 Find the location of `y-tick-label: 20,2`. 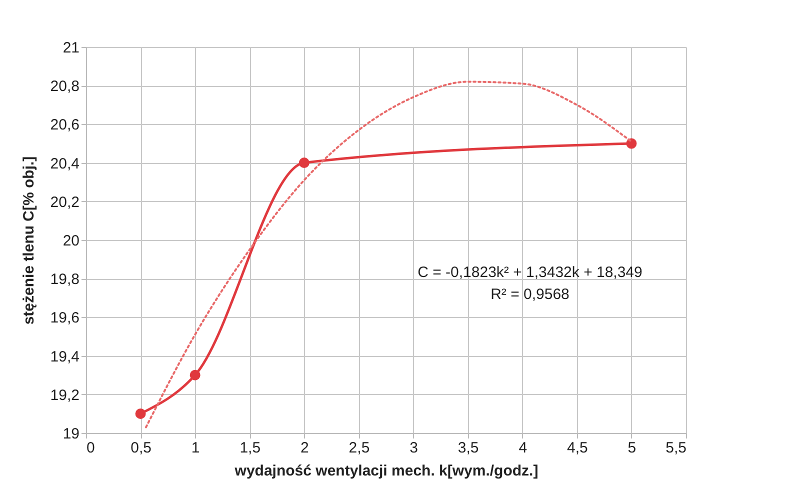

y-tick-label: 20,2 is located at coordinates (65, 202).